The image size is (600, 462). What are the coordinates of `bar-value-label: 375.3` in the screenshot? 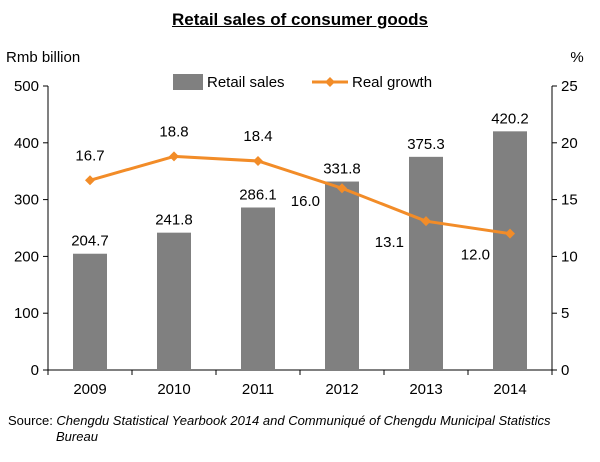 It's located at (426, 144).